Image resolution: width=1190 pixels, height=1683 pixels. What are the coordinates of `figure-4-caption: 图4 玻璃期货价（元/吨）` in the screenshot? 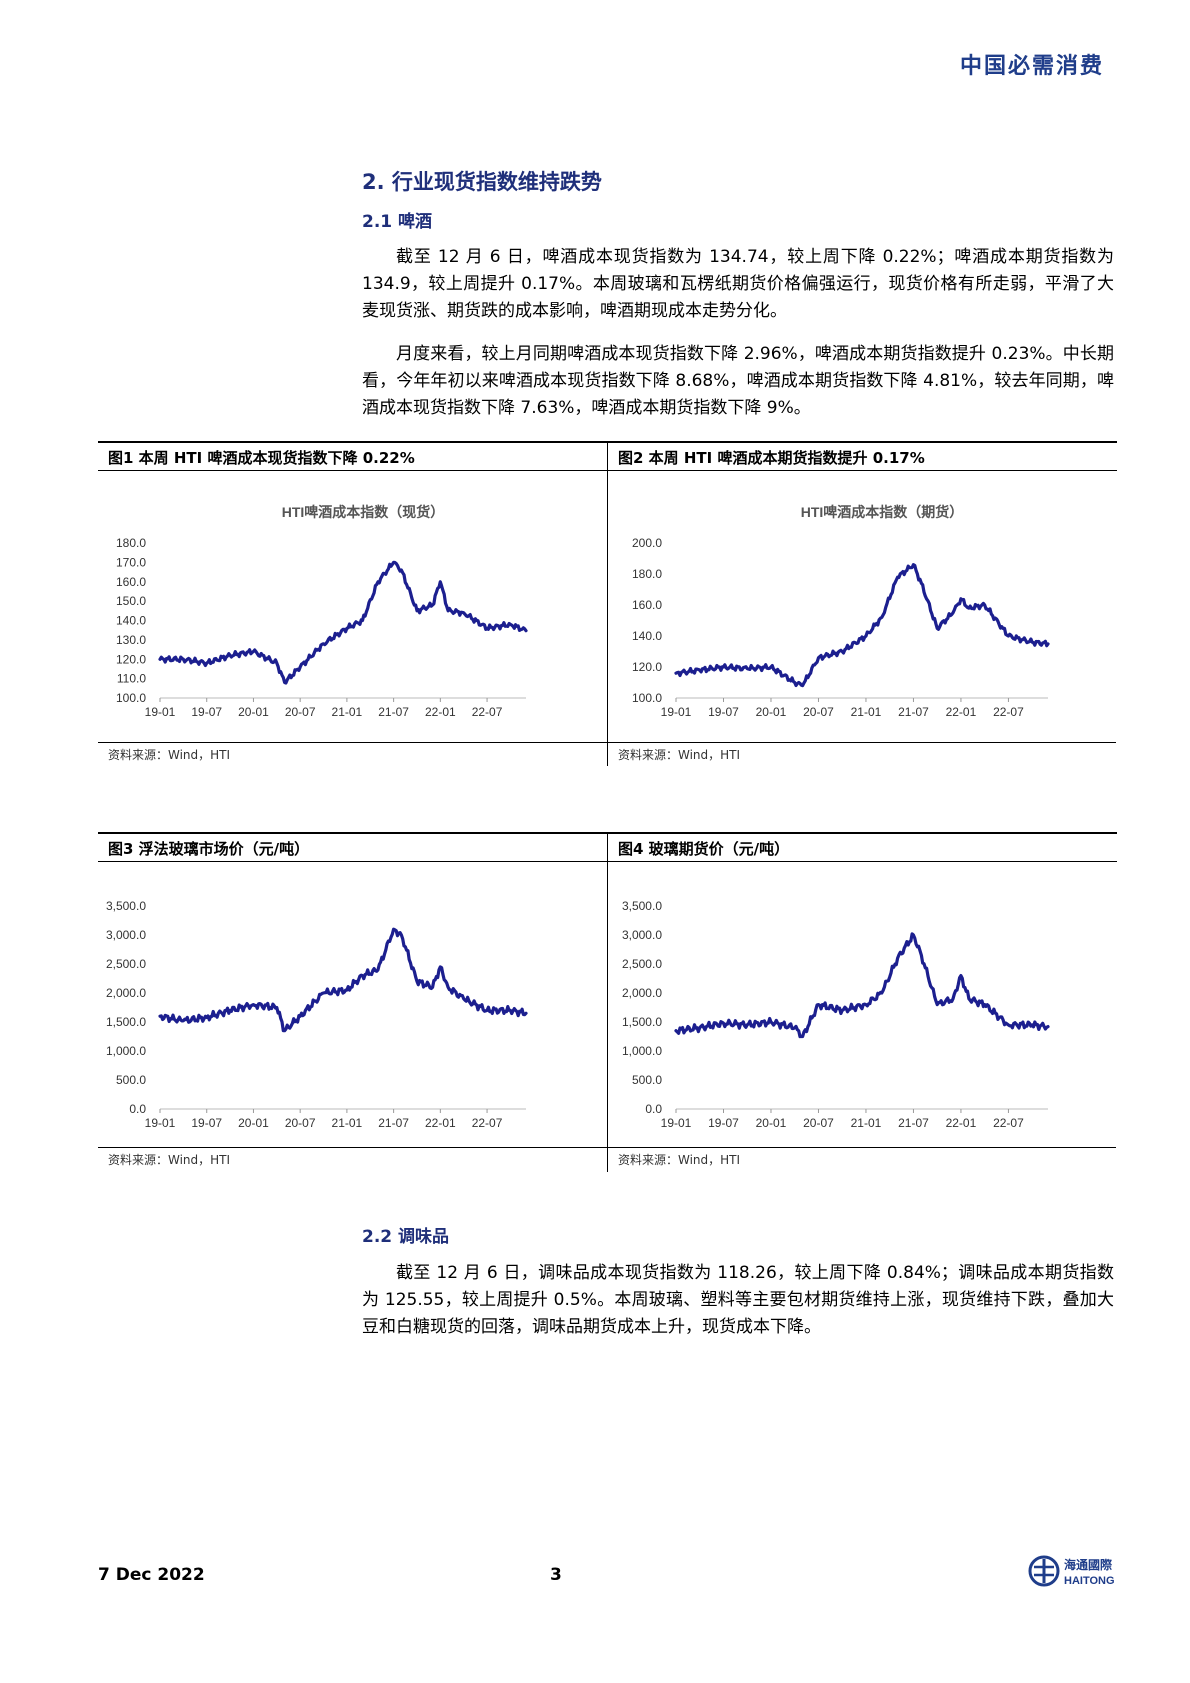 It's located at (862, 847).